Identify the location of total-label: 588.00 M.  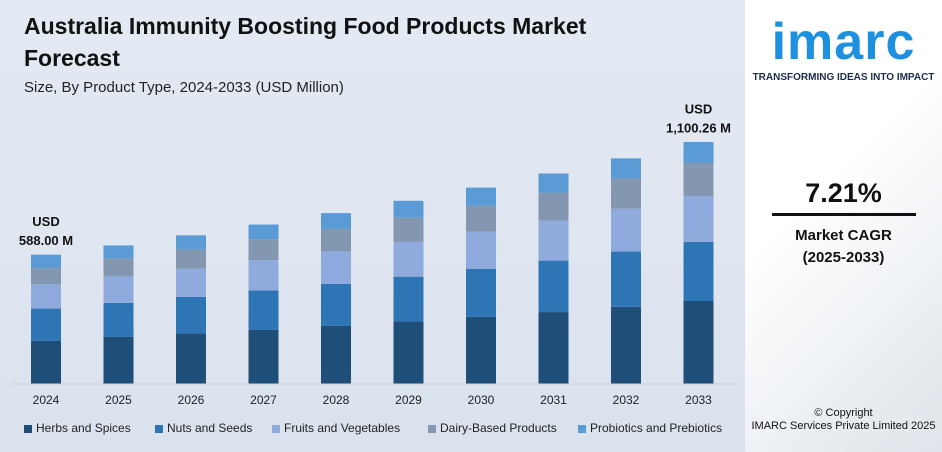
(46, 240).